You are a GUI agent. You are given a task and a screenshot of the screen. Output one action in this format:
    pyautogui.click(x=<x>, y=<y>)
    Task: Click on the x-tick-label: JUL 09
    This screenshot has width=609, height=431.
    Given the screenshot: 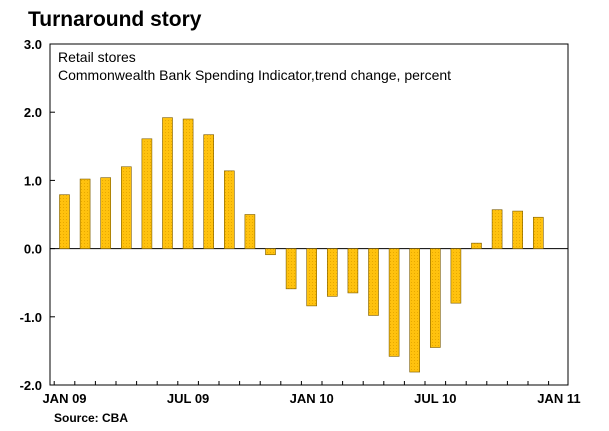 What is the action you would take?
    pyautogui.click(x=188, y=398)
    